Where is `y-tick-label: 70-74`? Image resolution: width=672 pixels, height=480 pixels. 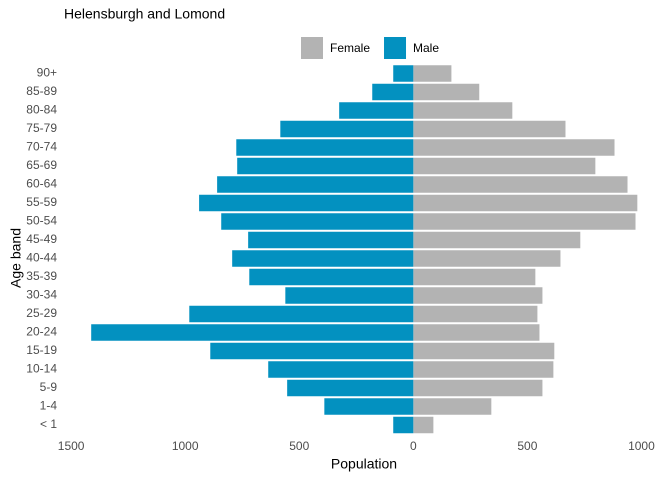 y-tick-label: 70-74 is located at coordinates (41, 147).